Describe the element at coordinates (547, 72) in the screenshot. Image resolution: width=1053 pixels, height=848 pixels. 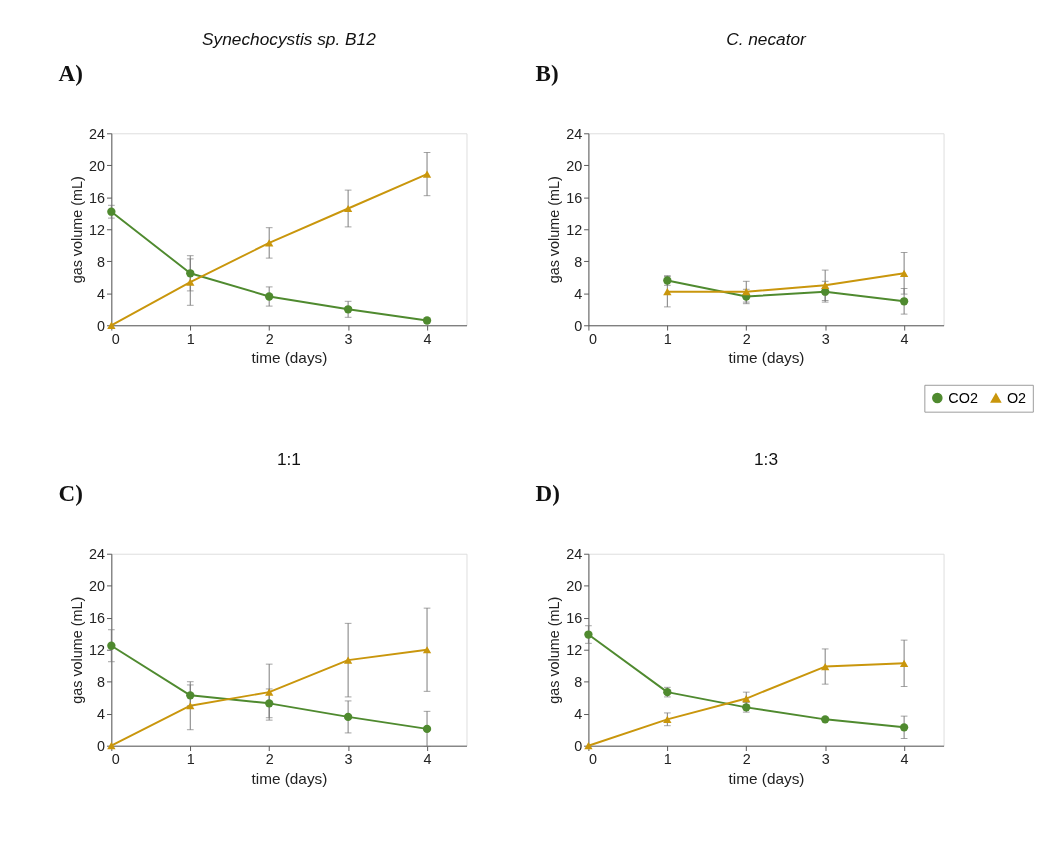
I see `text: B)` at that location.